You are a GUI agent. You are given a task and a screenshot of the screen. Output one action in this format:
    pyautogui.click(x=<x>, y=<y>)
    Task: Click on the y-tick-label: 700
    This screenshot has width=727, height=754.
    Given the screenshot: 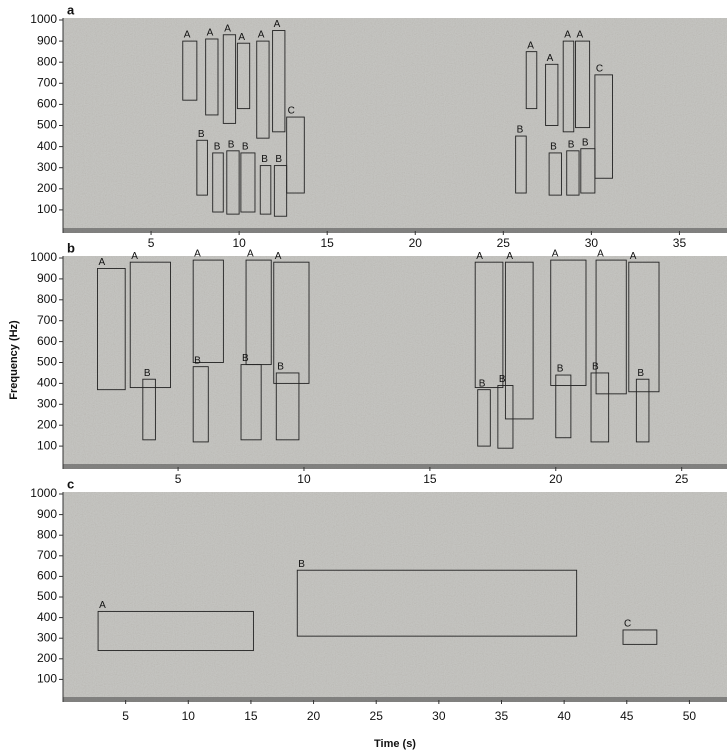 What is the action you would take?
    pyautogui.click(x=47, y=82)
    